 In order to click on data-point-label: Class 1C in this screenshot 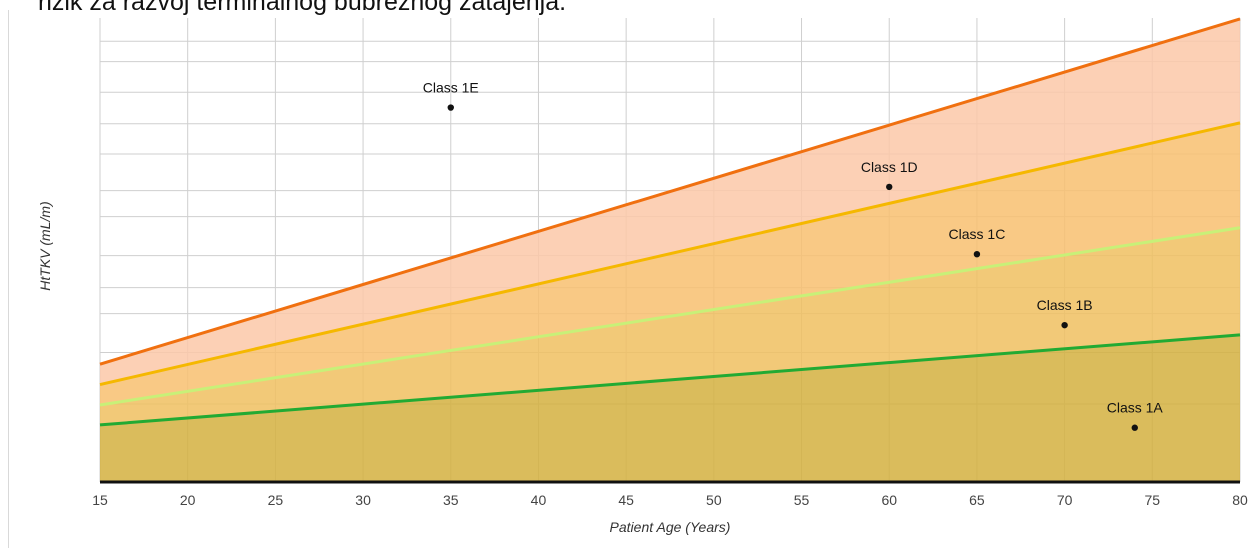, I will do `click(977, 234)`.